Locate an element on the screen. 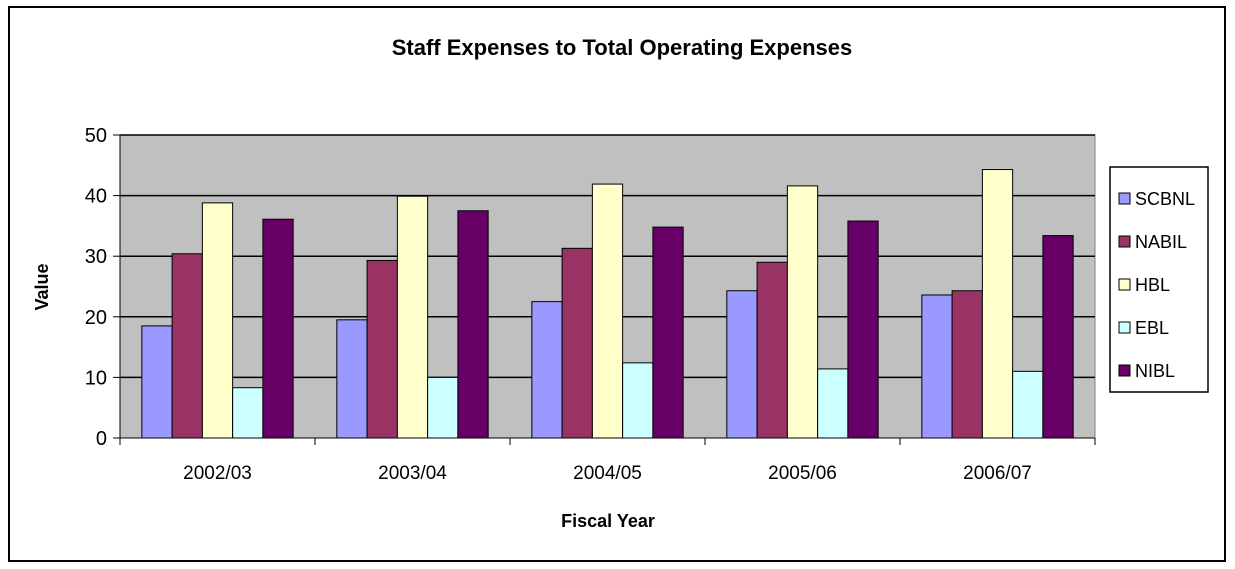 Image resolution: width=1235 pixels, height=569 pixels. y-tick-label: 30 is located at coordinates (96, 257).